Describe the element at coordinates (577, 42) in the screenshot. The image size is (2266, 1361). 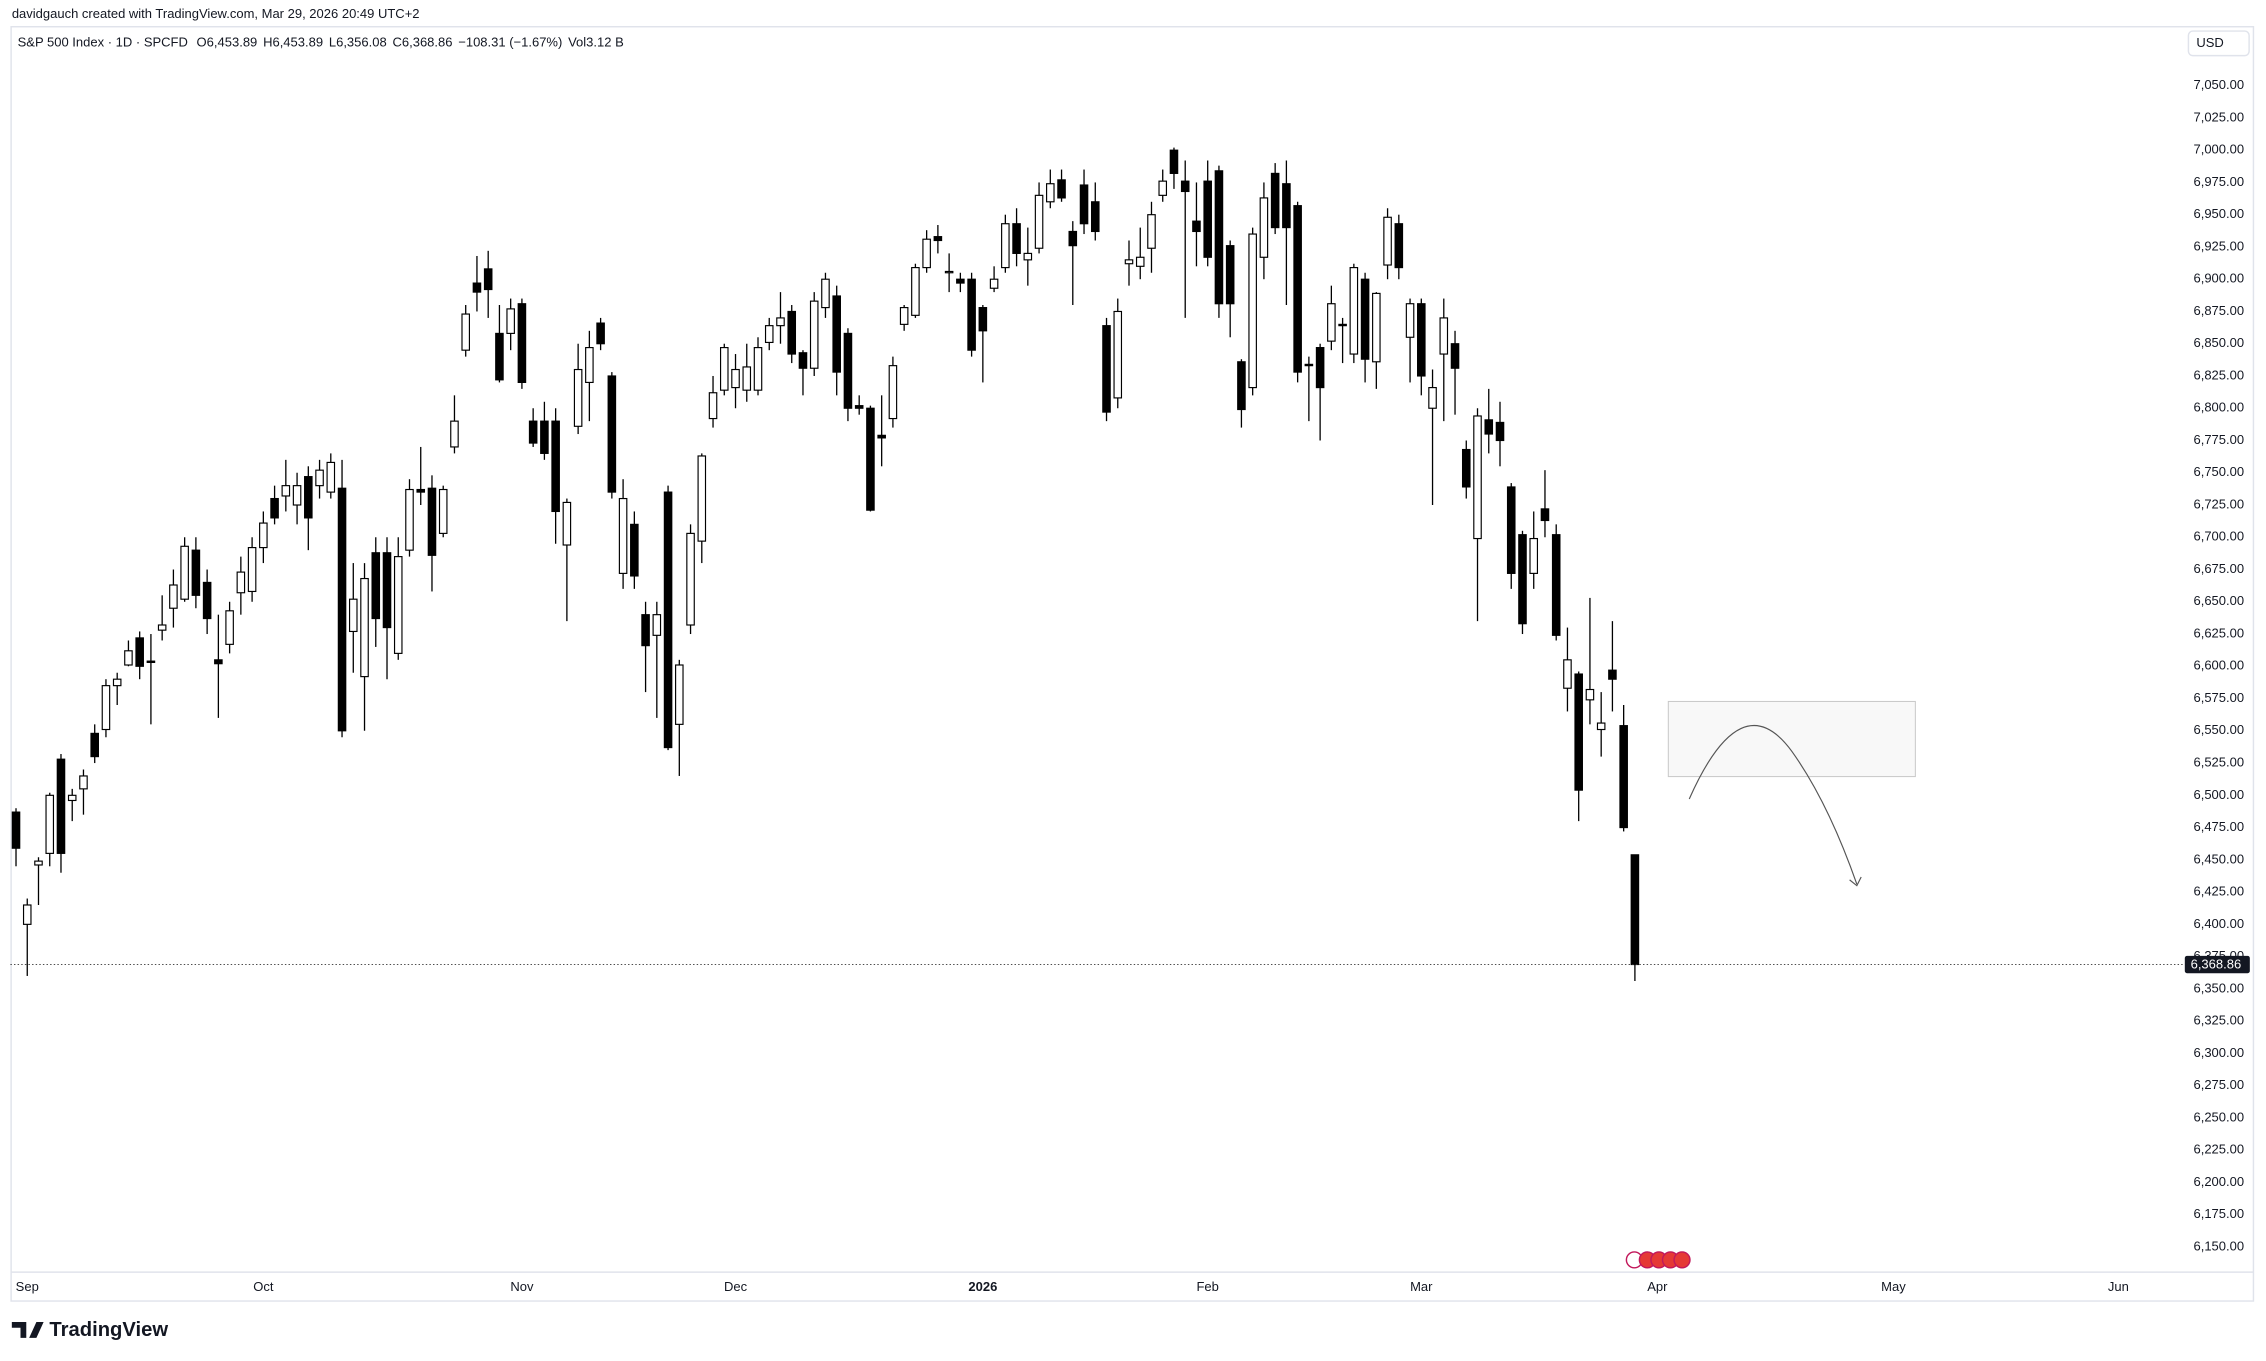
I see `volume-key: Vol` at that location.